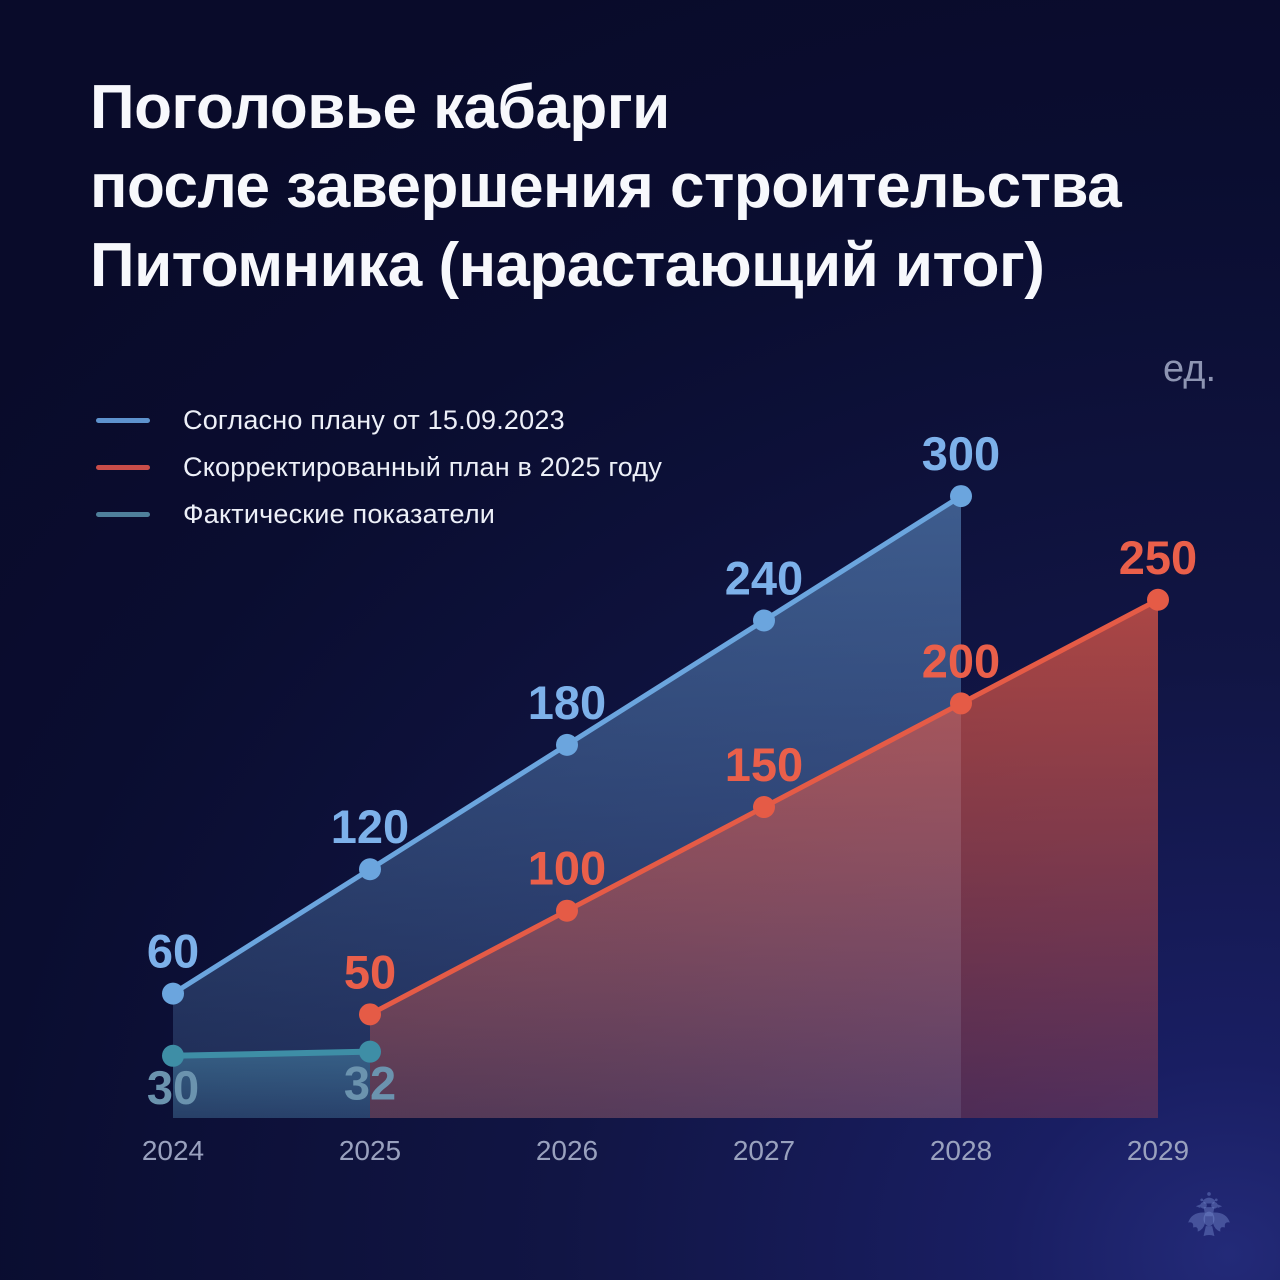  I want to click on legend-swatch-actual, so click(123, 514).